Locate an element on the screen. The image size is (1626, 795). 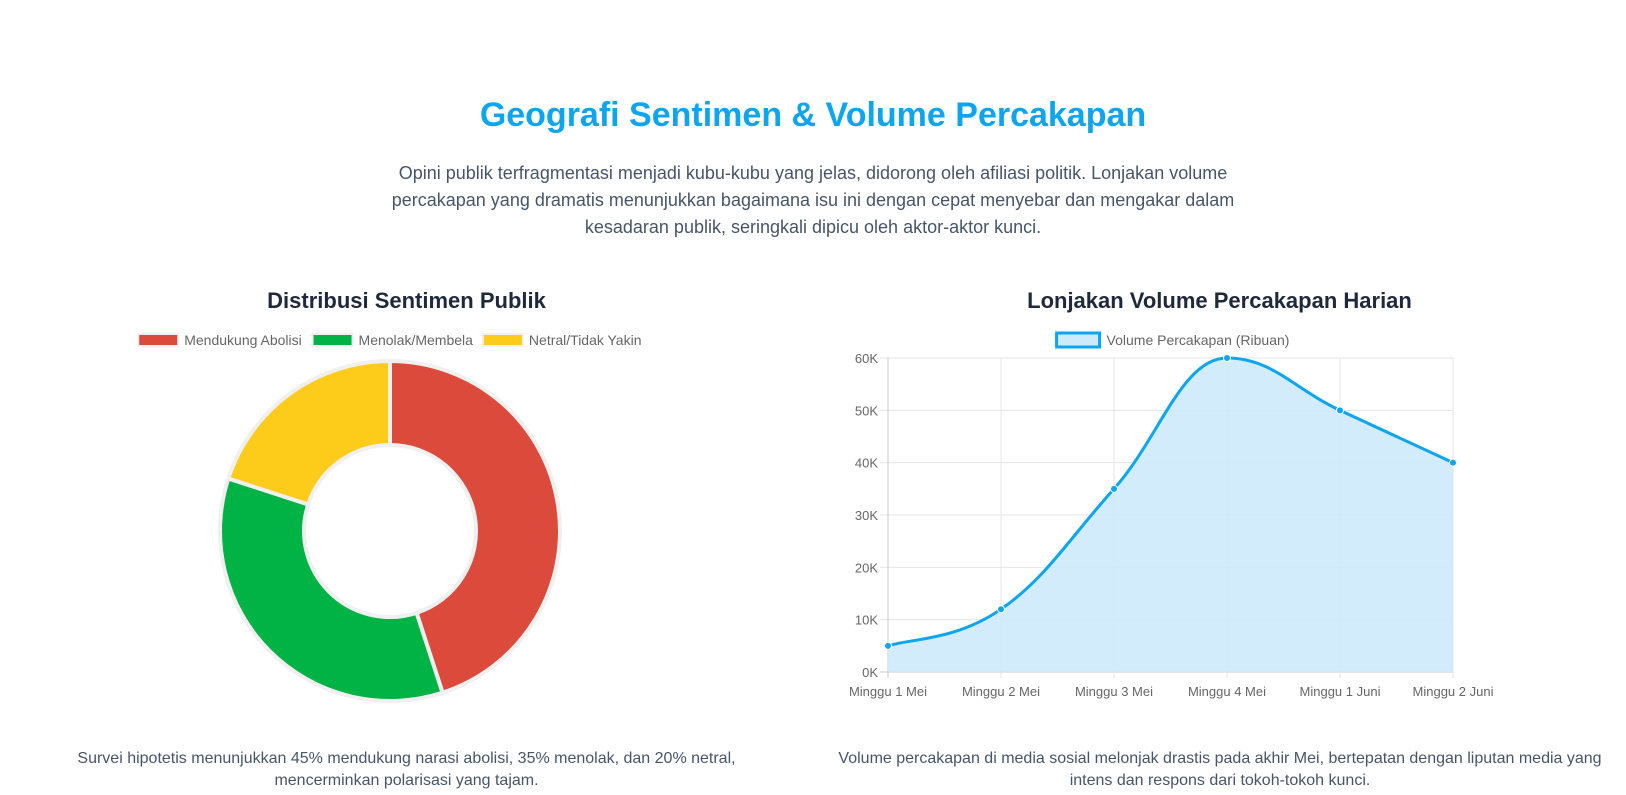
data-point-minggu-2-juni is located at coordinates (1453, 462).